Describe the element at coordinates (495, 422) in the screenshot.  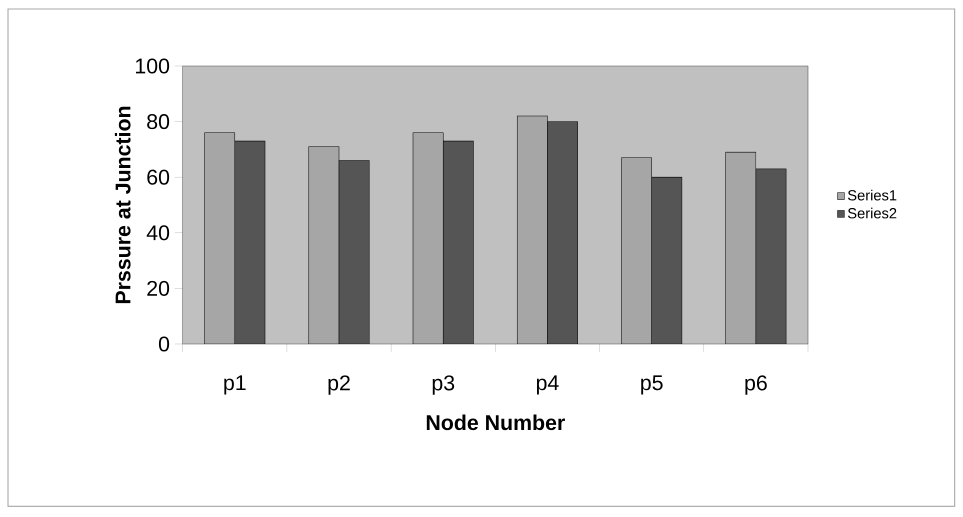
I see `x-axis-title: Node Number` at that location.